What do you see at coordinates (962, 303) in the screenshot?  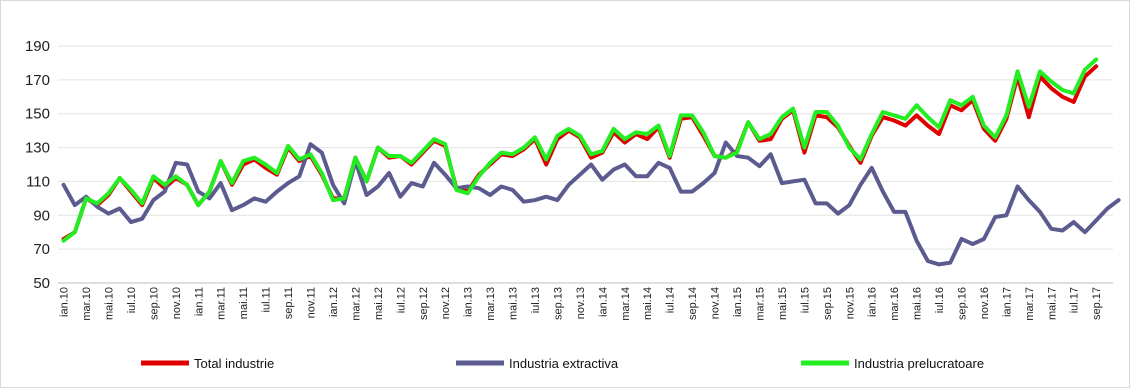 I see `x-tick-label: sep.16` at bounding box center [962, 303].